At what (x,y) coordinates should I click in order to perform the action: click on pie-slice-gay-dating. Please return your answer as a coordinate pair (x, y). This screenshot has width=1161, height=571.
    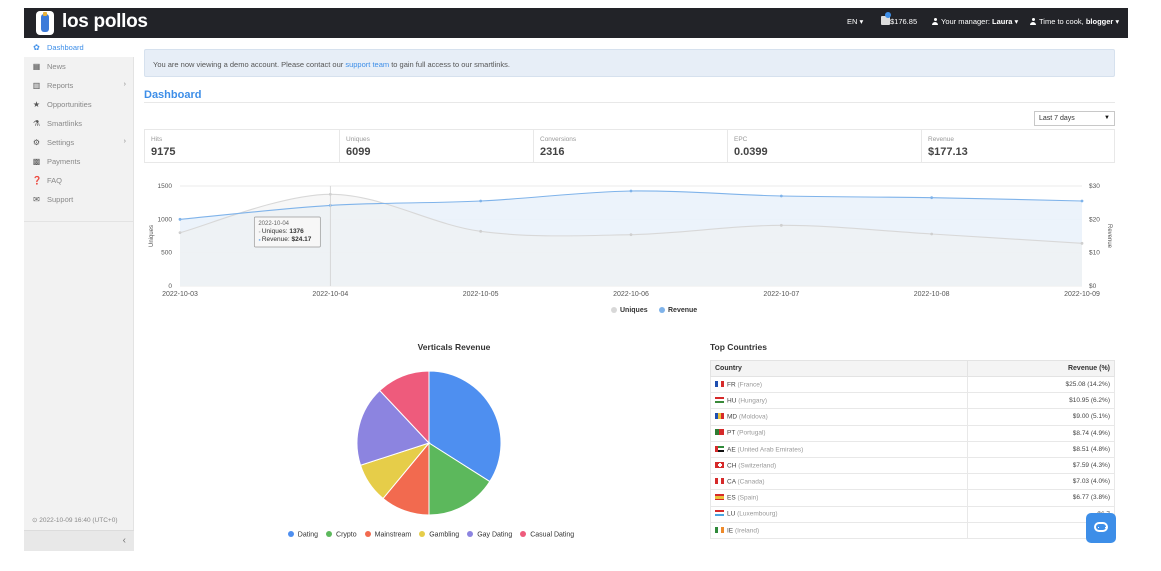
    Looking at the image, I should click on (393, 427).